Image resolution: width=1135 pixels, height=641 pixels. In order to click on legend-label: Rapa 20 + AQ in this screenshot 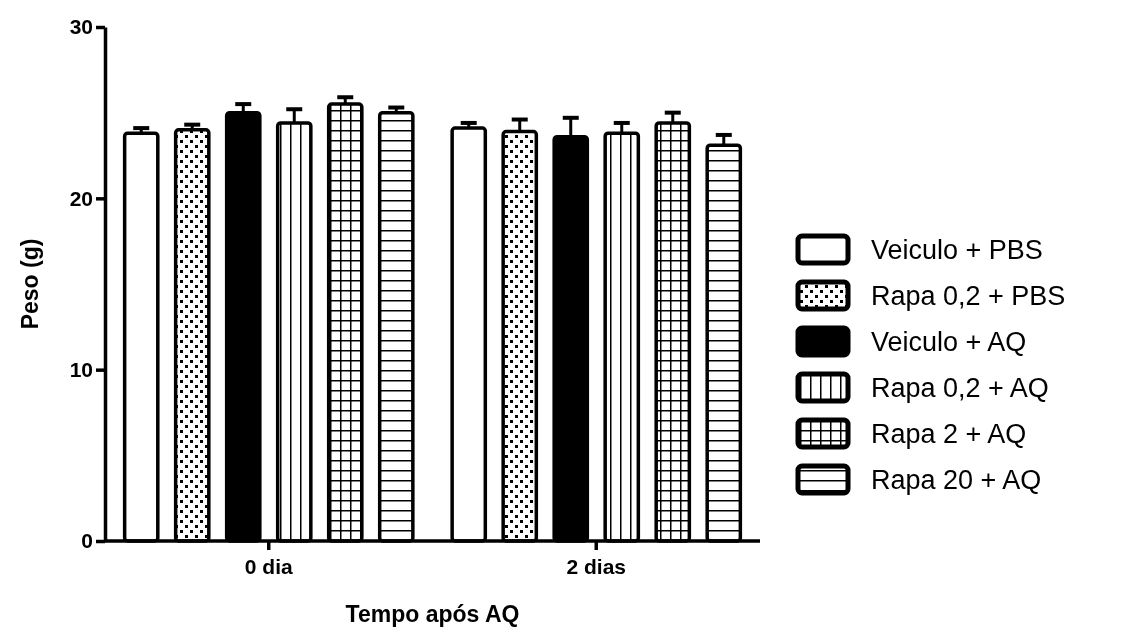, I will do `click(956, 480)`.